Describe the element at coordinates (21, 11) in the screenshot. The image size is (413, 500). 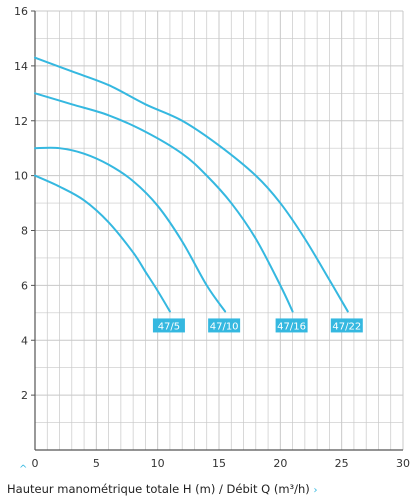
I see `y-tick-label: 16` at that location.